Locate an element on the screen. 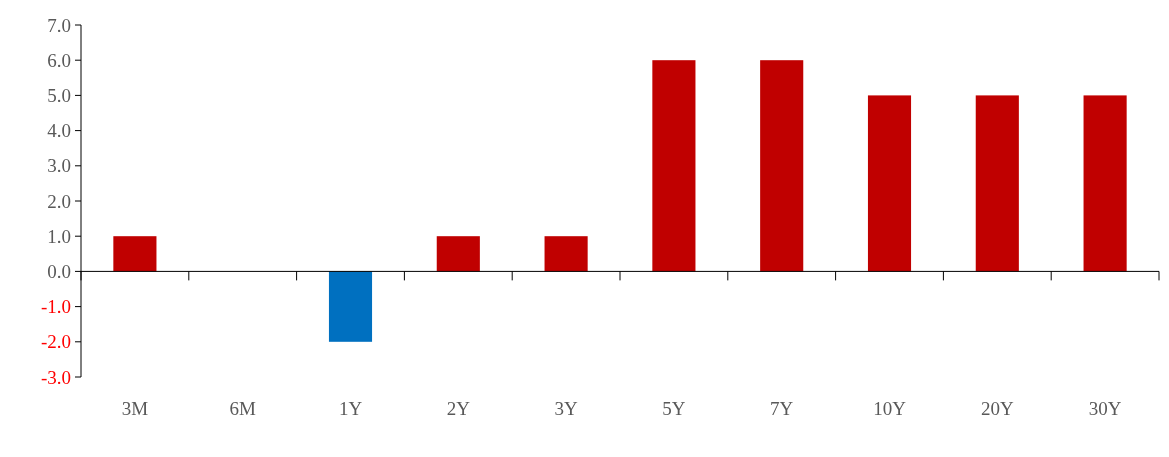 This screenshot has height=457, width=1169. y-tick-label: 2.0 is located at coordinates (59, 201).